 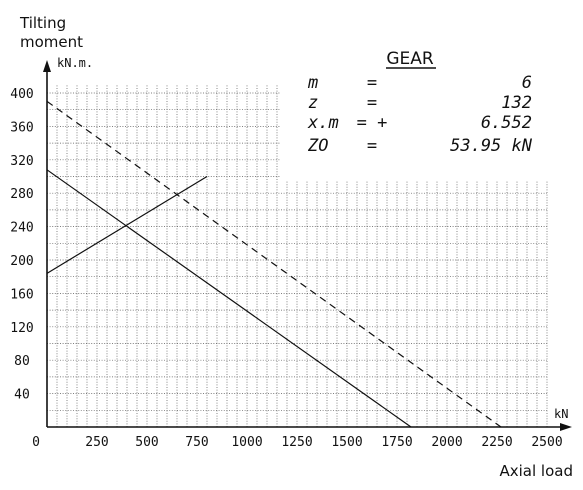 I want to click on gear-row: ZO = 53.95 kN, so click(x=420, y=146).